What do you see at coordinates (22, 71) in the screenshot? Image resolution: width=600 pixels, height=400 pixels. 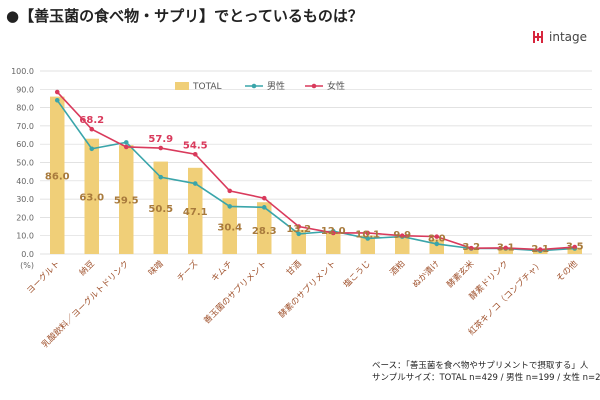 I see `y-tick-label: 100.0` at bounding box center [22, 71].